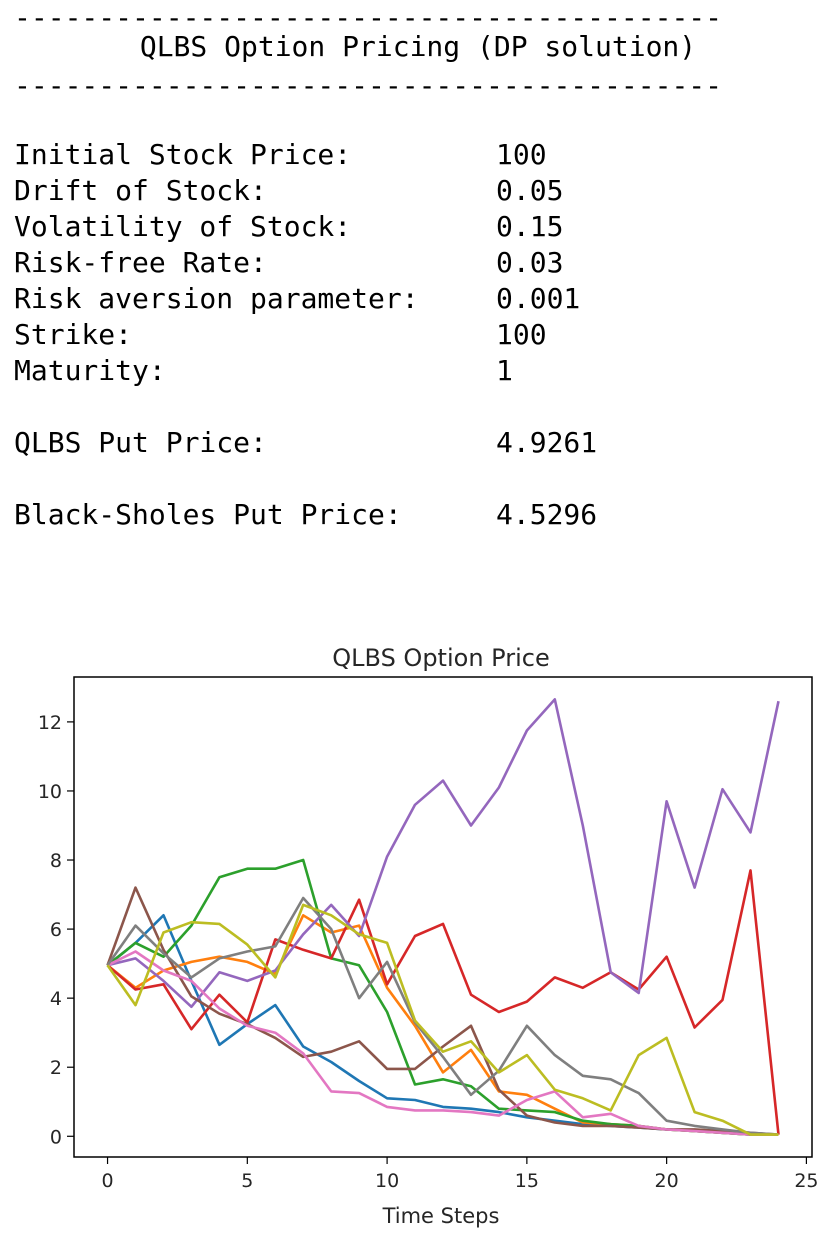  I want to click on y-tick-label: 2, so click(56, 1068).